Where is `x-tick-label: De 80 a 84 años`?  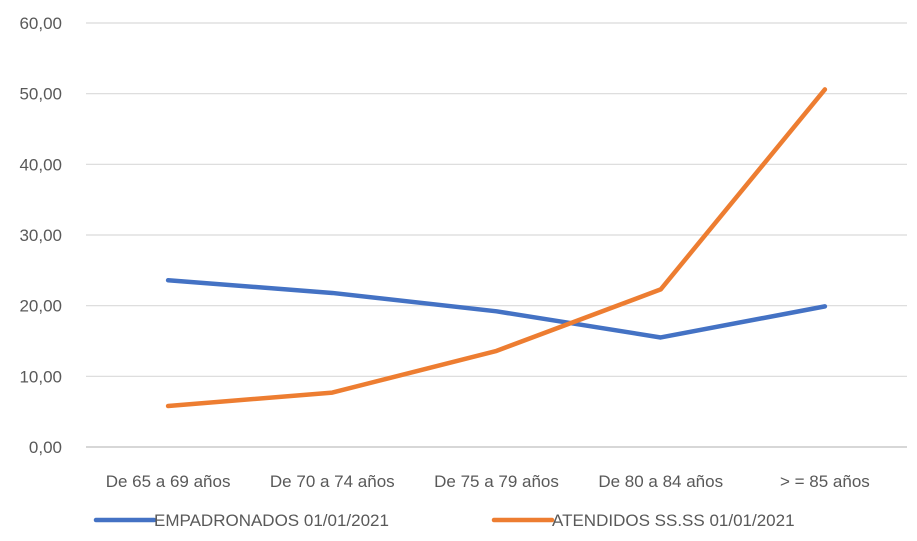
x-tick-label: De 80 a 84 años is located at coordinates (660, 481).